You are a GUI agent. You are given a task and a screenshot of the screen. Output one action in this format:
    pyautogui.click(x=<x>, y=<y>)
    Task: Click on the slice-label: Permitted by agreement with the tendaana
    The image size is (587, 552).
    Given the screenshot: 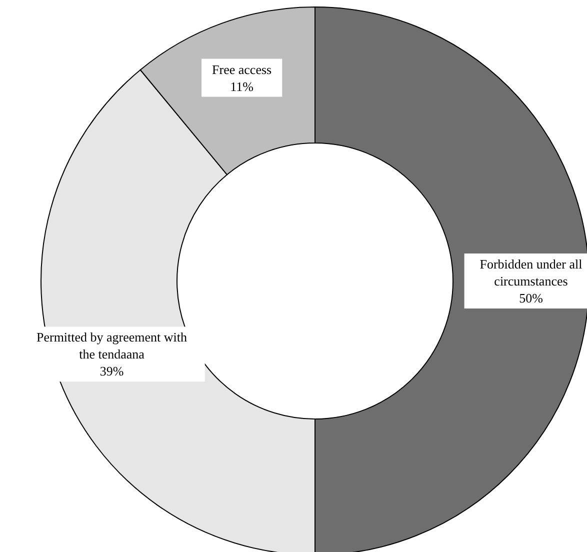 What is the action you would take?
    pyautogui.click(x=112, y=346)
    